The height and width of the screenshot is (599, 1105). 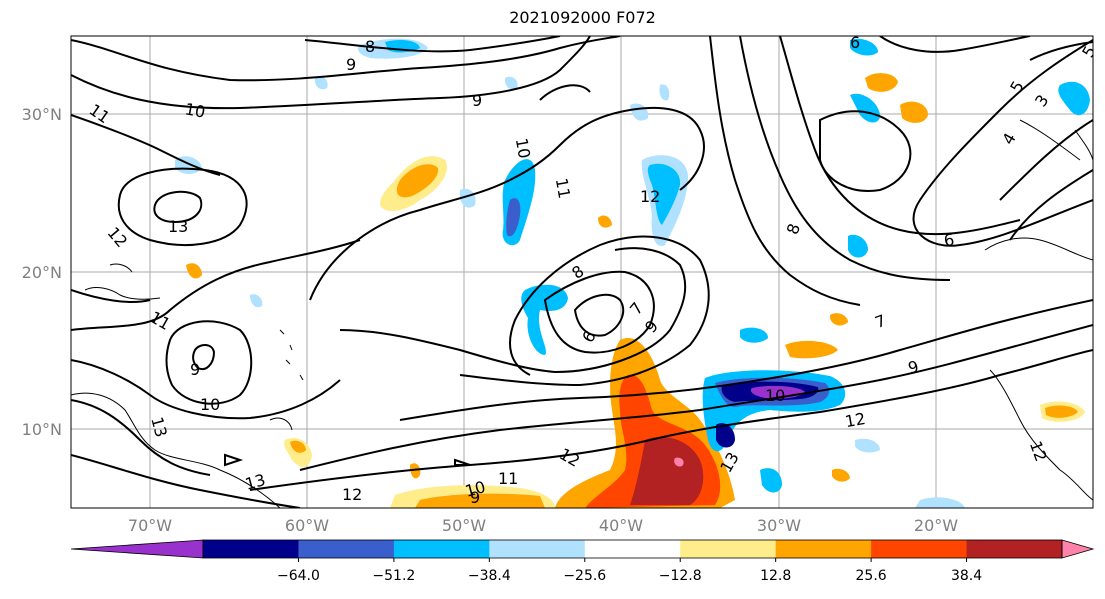 What do you see at coordinates (307, 525) in the screenshot?
I see `lon-label-60w: 60°W` at bounding box center [307, 525].